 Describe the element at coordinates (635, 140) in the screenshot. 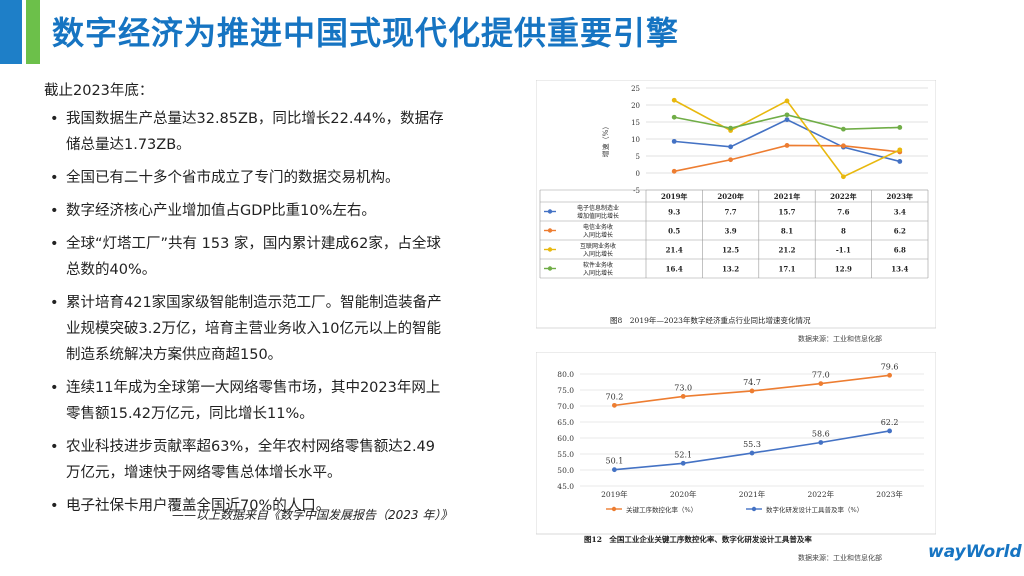

I see `y-tick-label: 10` at that location.